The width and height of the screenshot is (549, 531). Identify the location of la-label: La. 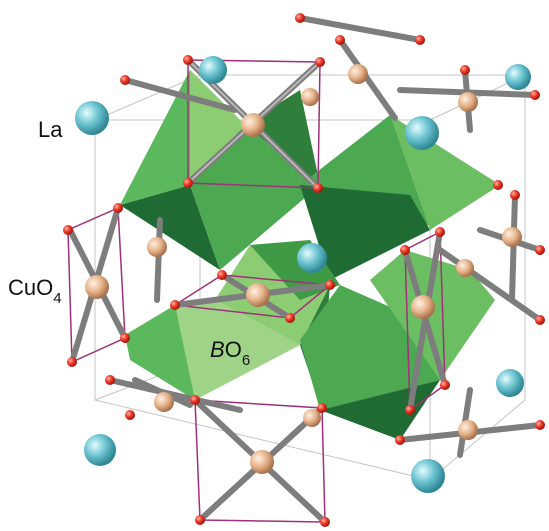
(50, 129).